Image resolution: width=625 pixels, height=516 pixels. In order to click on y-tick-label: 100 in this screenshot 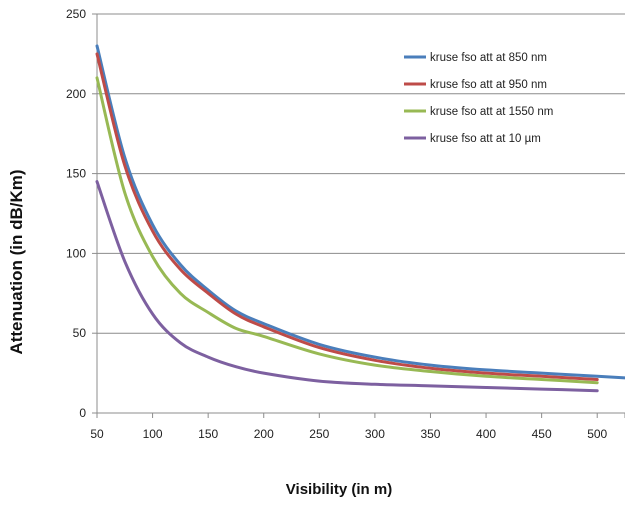, I will do `click(76, 253)`.